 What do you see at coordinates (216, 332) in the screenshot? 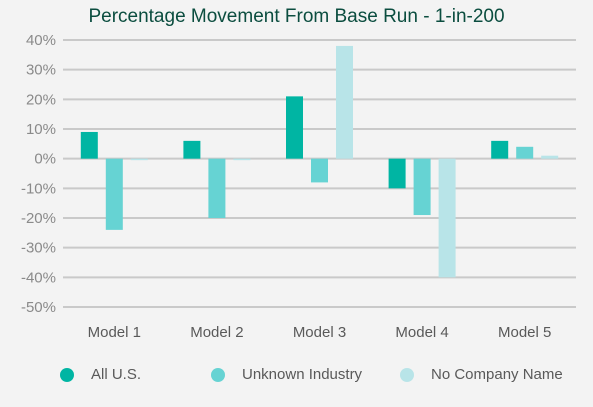
I see `x-category-label: Model 2` at bounding box center [216, 332].